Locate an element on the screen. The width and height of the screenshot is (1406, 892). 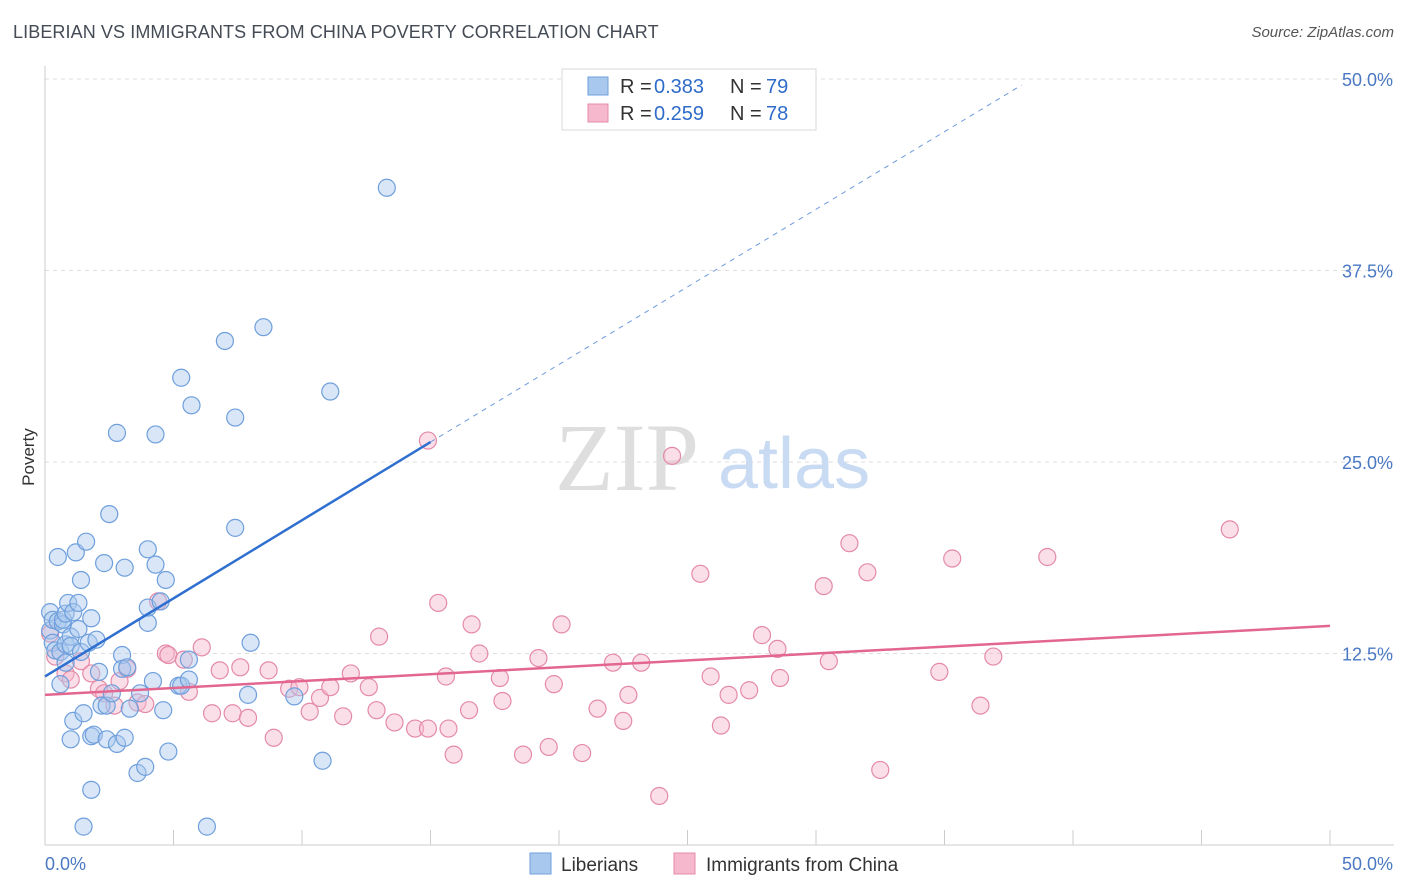
trend-line-liberians is located at coordinates (238, 559).